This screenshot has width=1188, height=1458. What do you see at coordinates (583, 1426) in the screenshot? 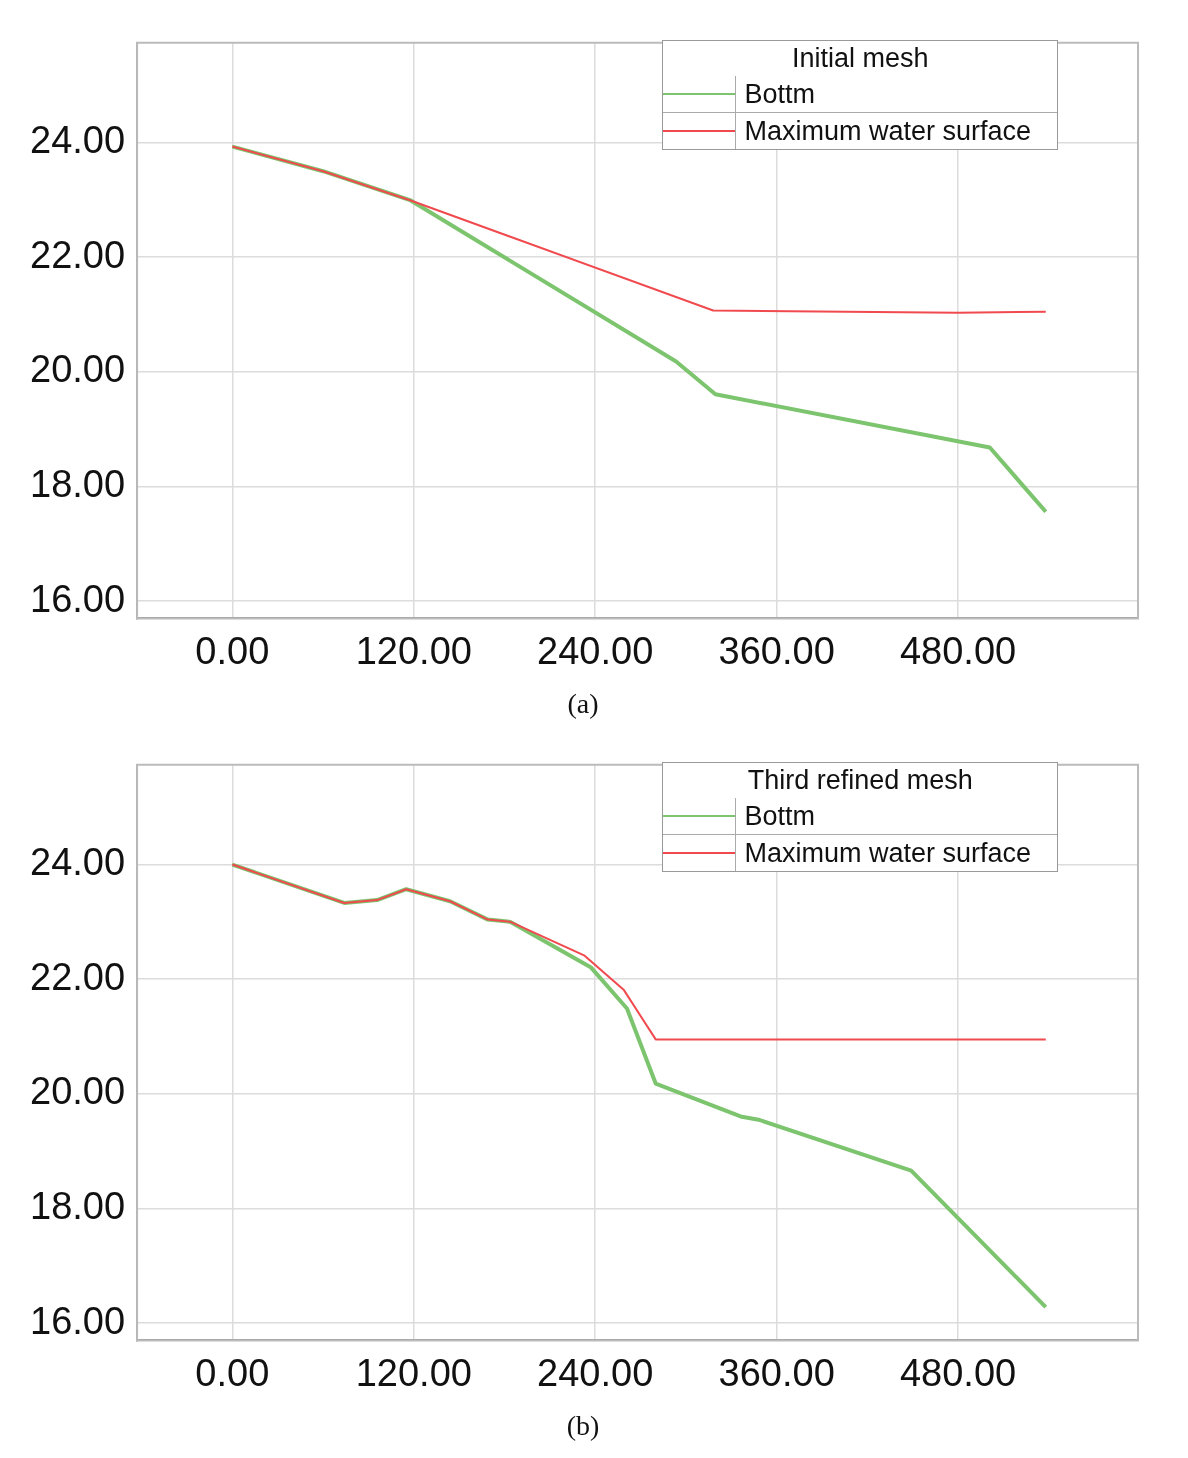
I see `text: (b)` at bounding box center [583, 1426].